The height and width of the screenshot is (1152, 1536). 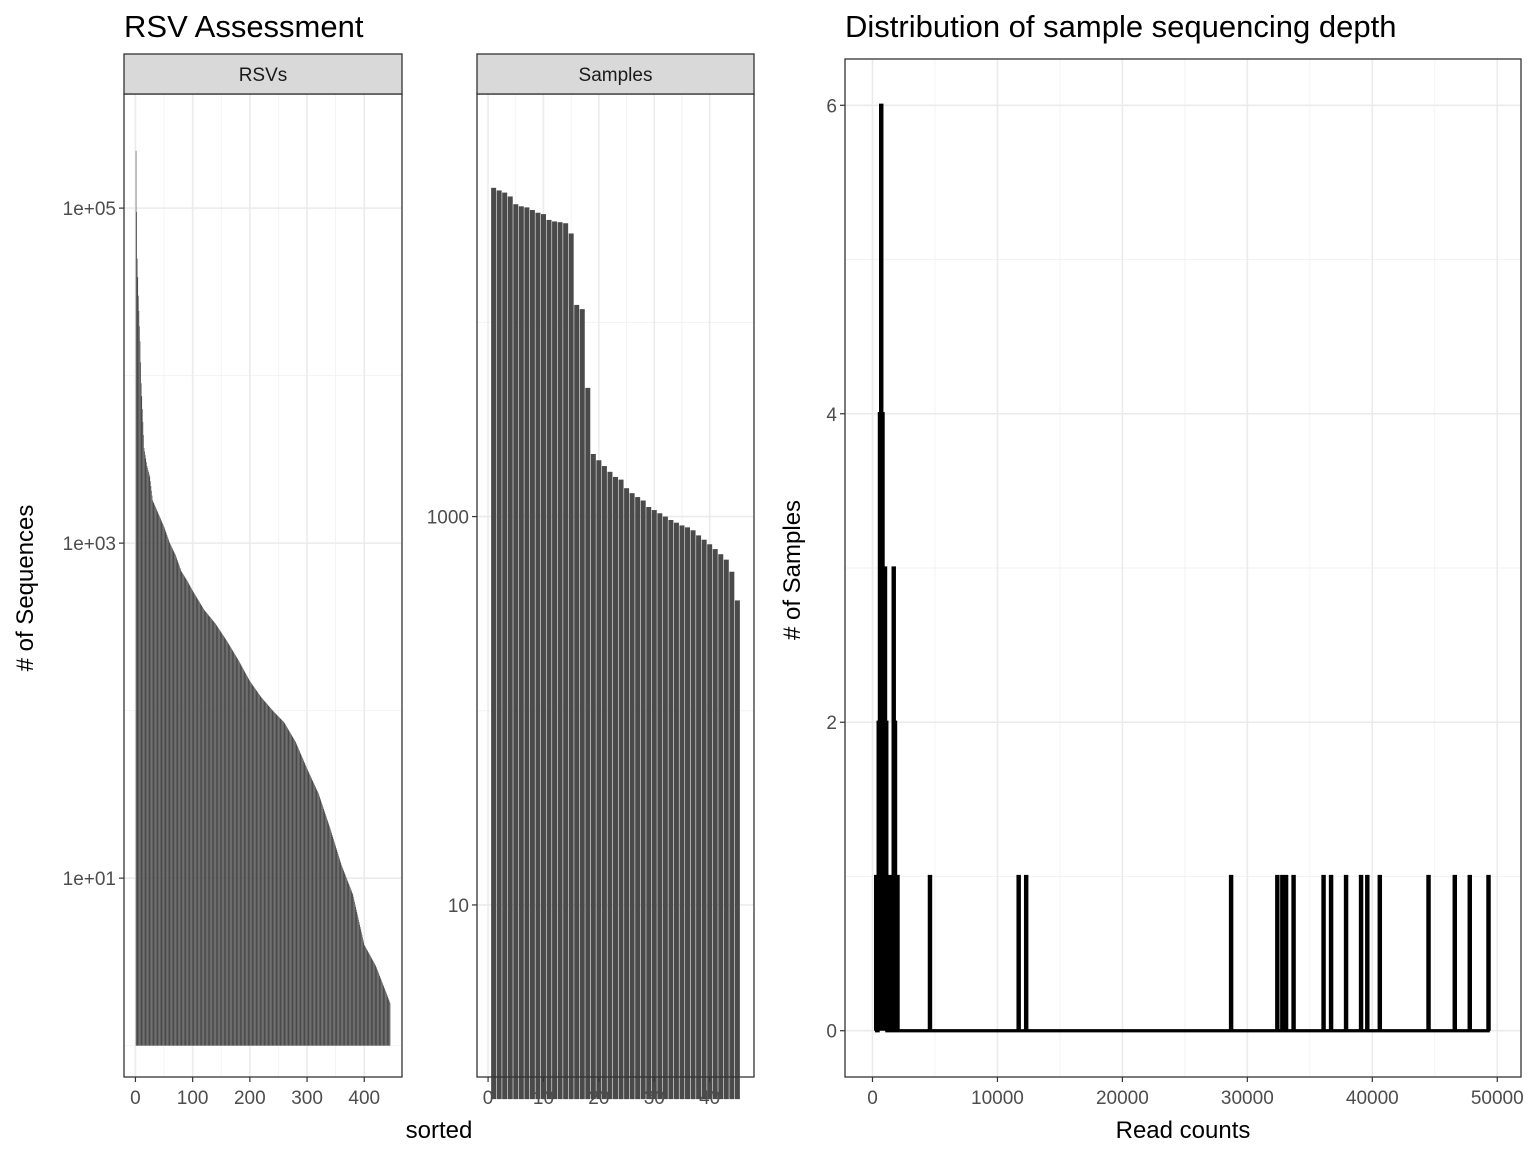 I want to click on y-tick-label: 2, so click(x=831, y=723).